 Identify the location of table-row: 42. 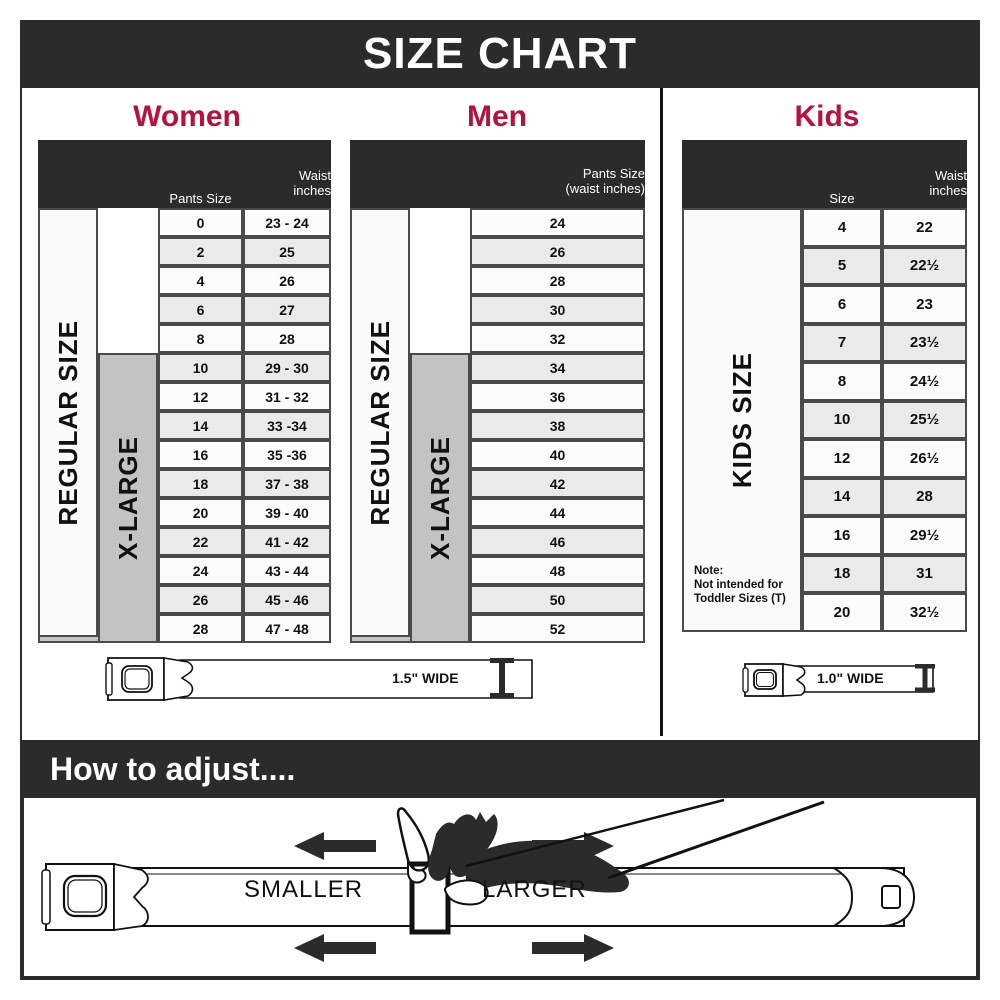
(557, 483).